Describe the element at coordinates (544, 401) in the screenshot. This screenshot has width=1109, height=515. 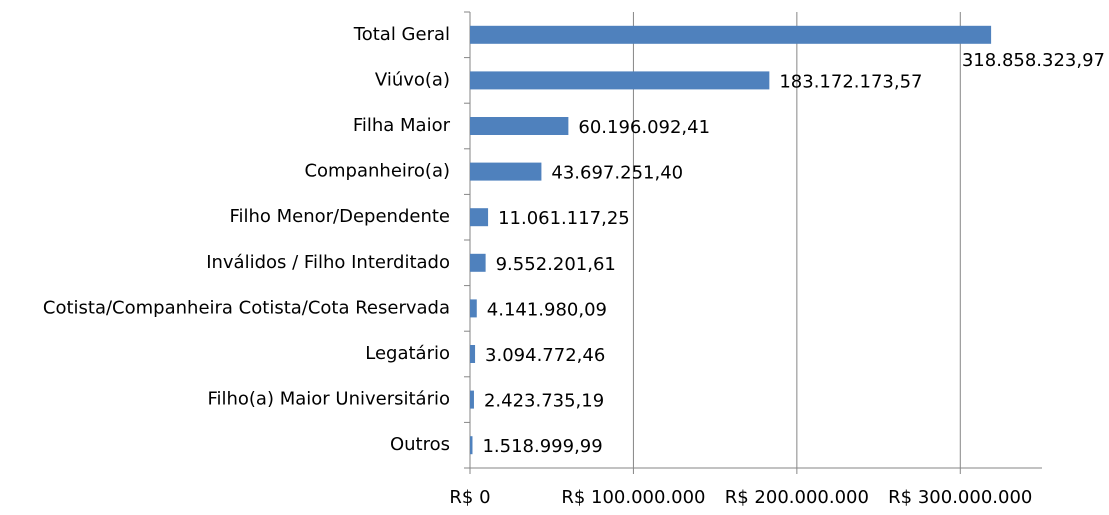
I see `data-label: 2.423.735,19` at that location.